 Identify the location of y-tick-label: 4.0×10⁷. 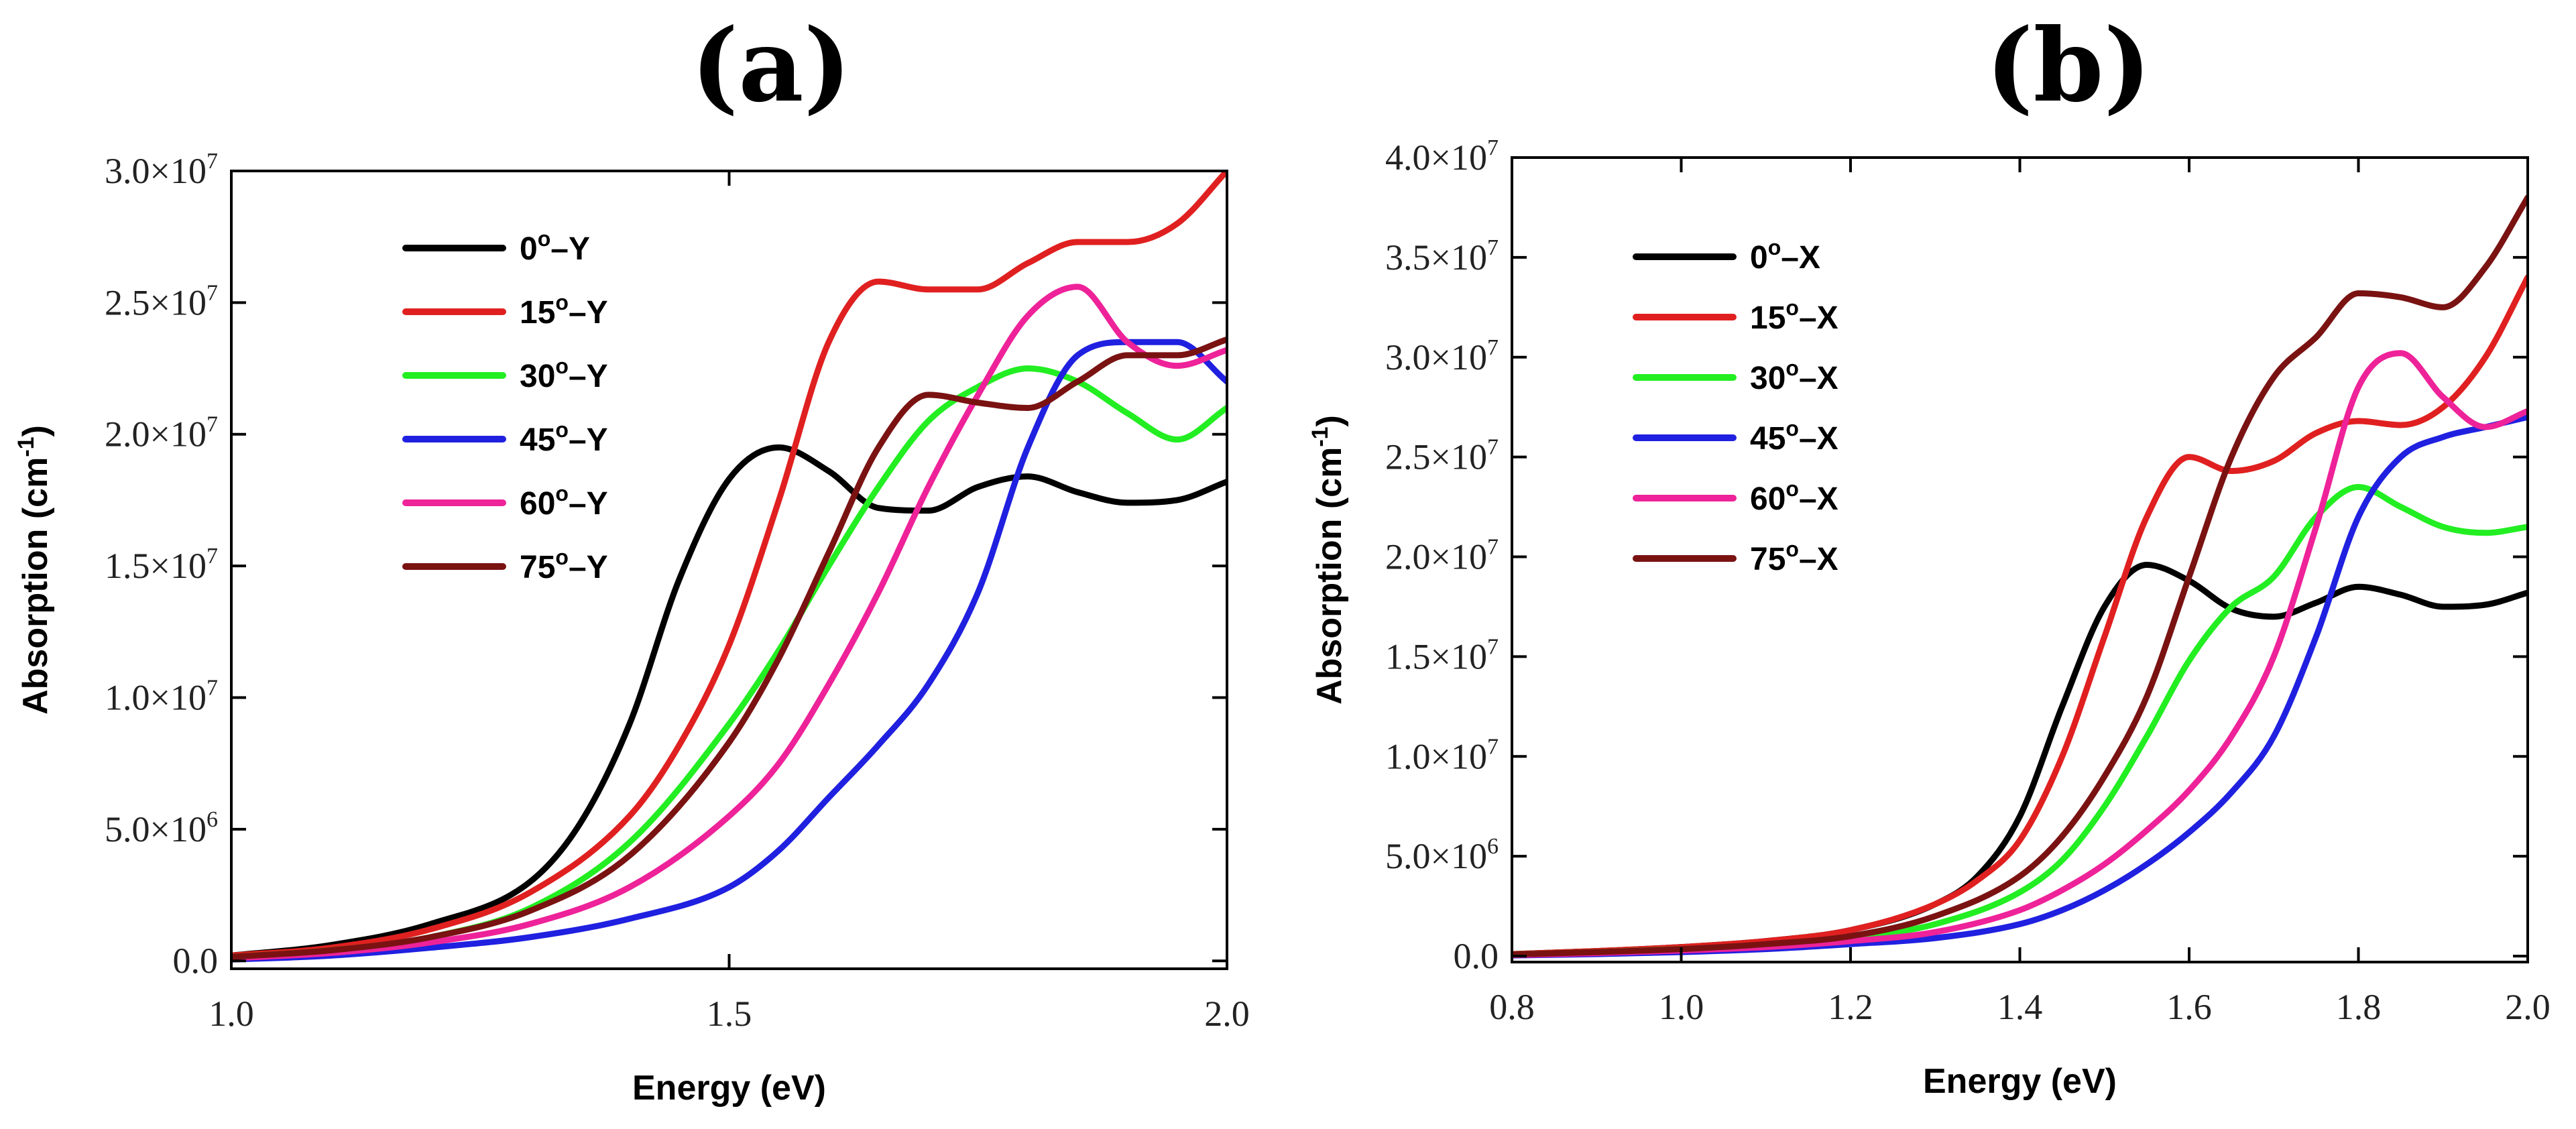
(1442, 156).